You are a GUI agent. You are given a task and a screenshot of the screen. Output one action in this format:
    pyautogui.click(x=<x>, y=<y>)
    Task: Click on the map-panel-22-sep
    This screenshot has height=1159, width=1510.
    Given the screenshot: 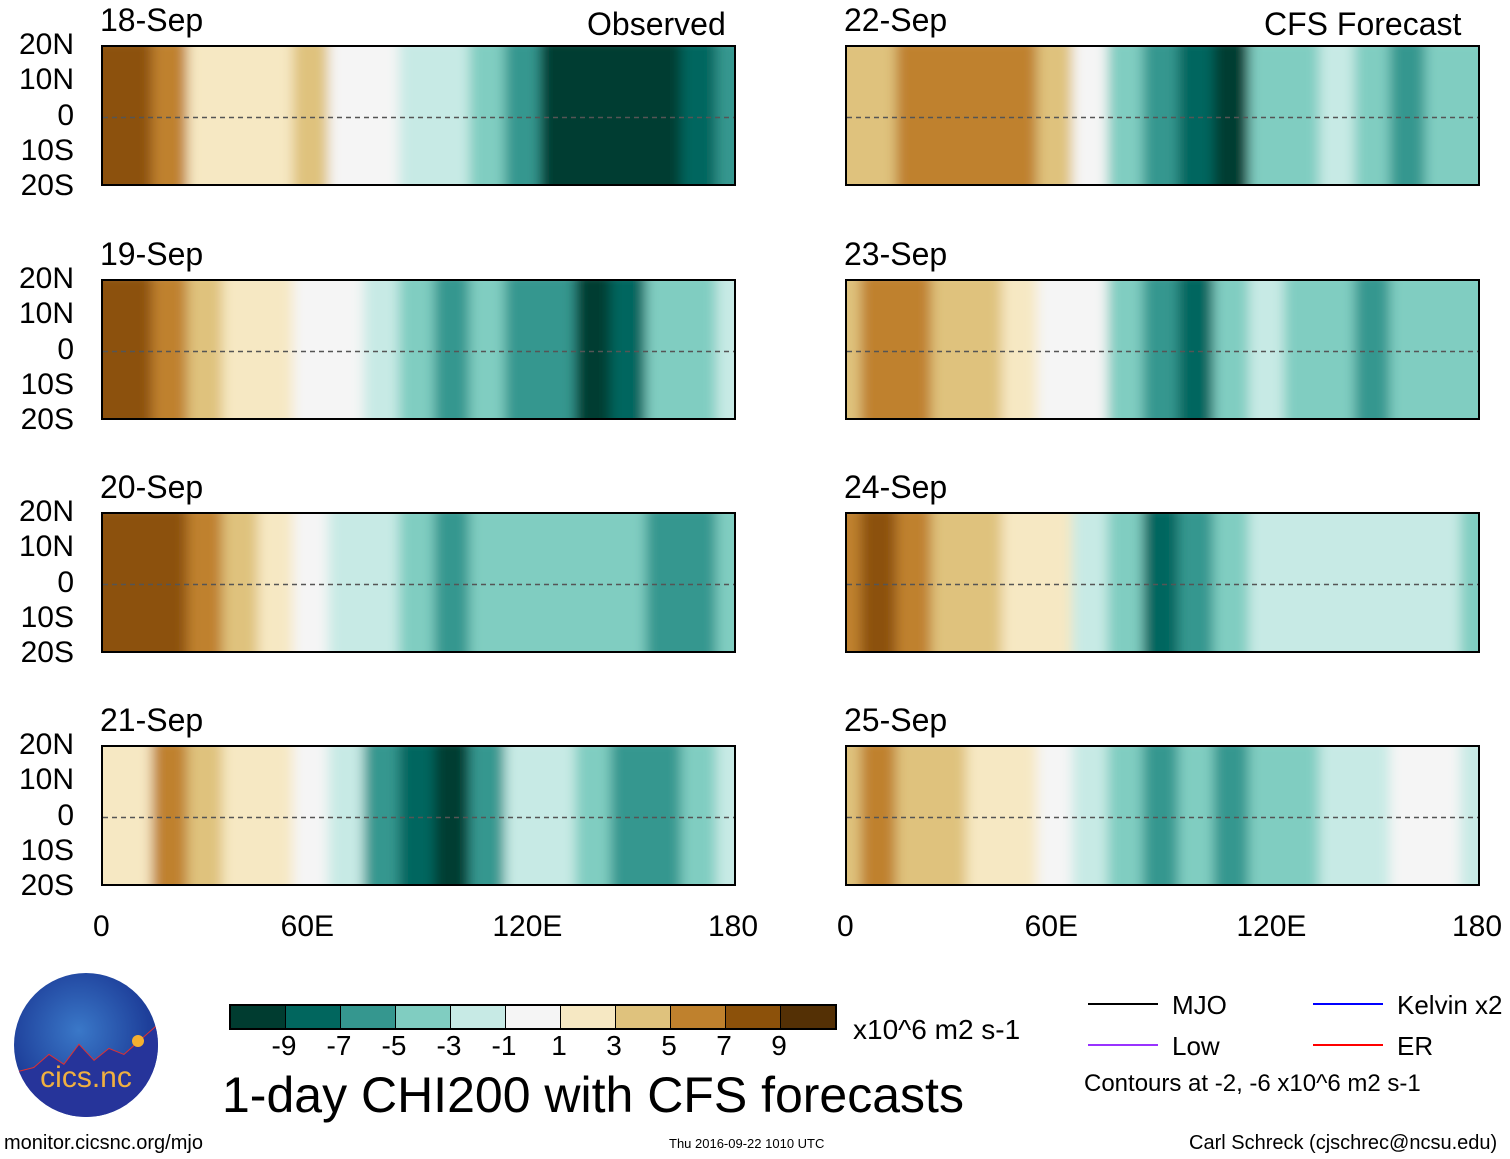 What is the action you would take?
    pyautogui.click(x=1162, y=115)
    